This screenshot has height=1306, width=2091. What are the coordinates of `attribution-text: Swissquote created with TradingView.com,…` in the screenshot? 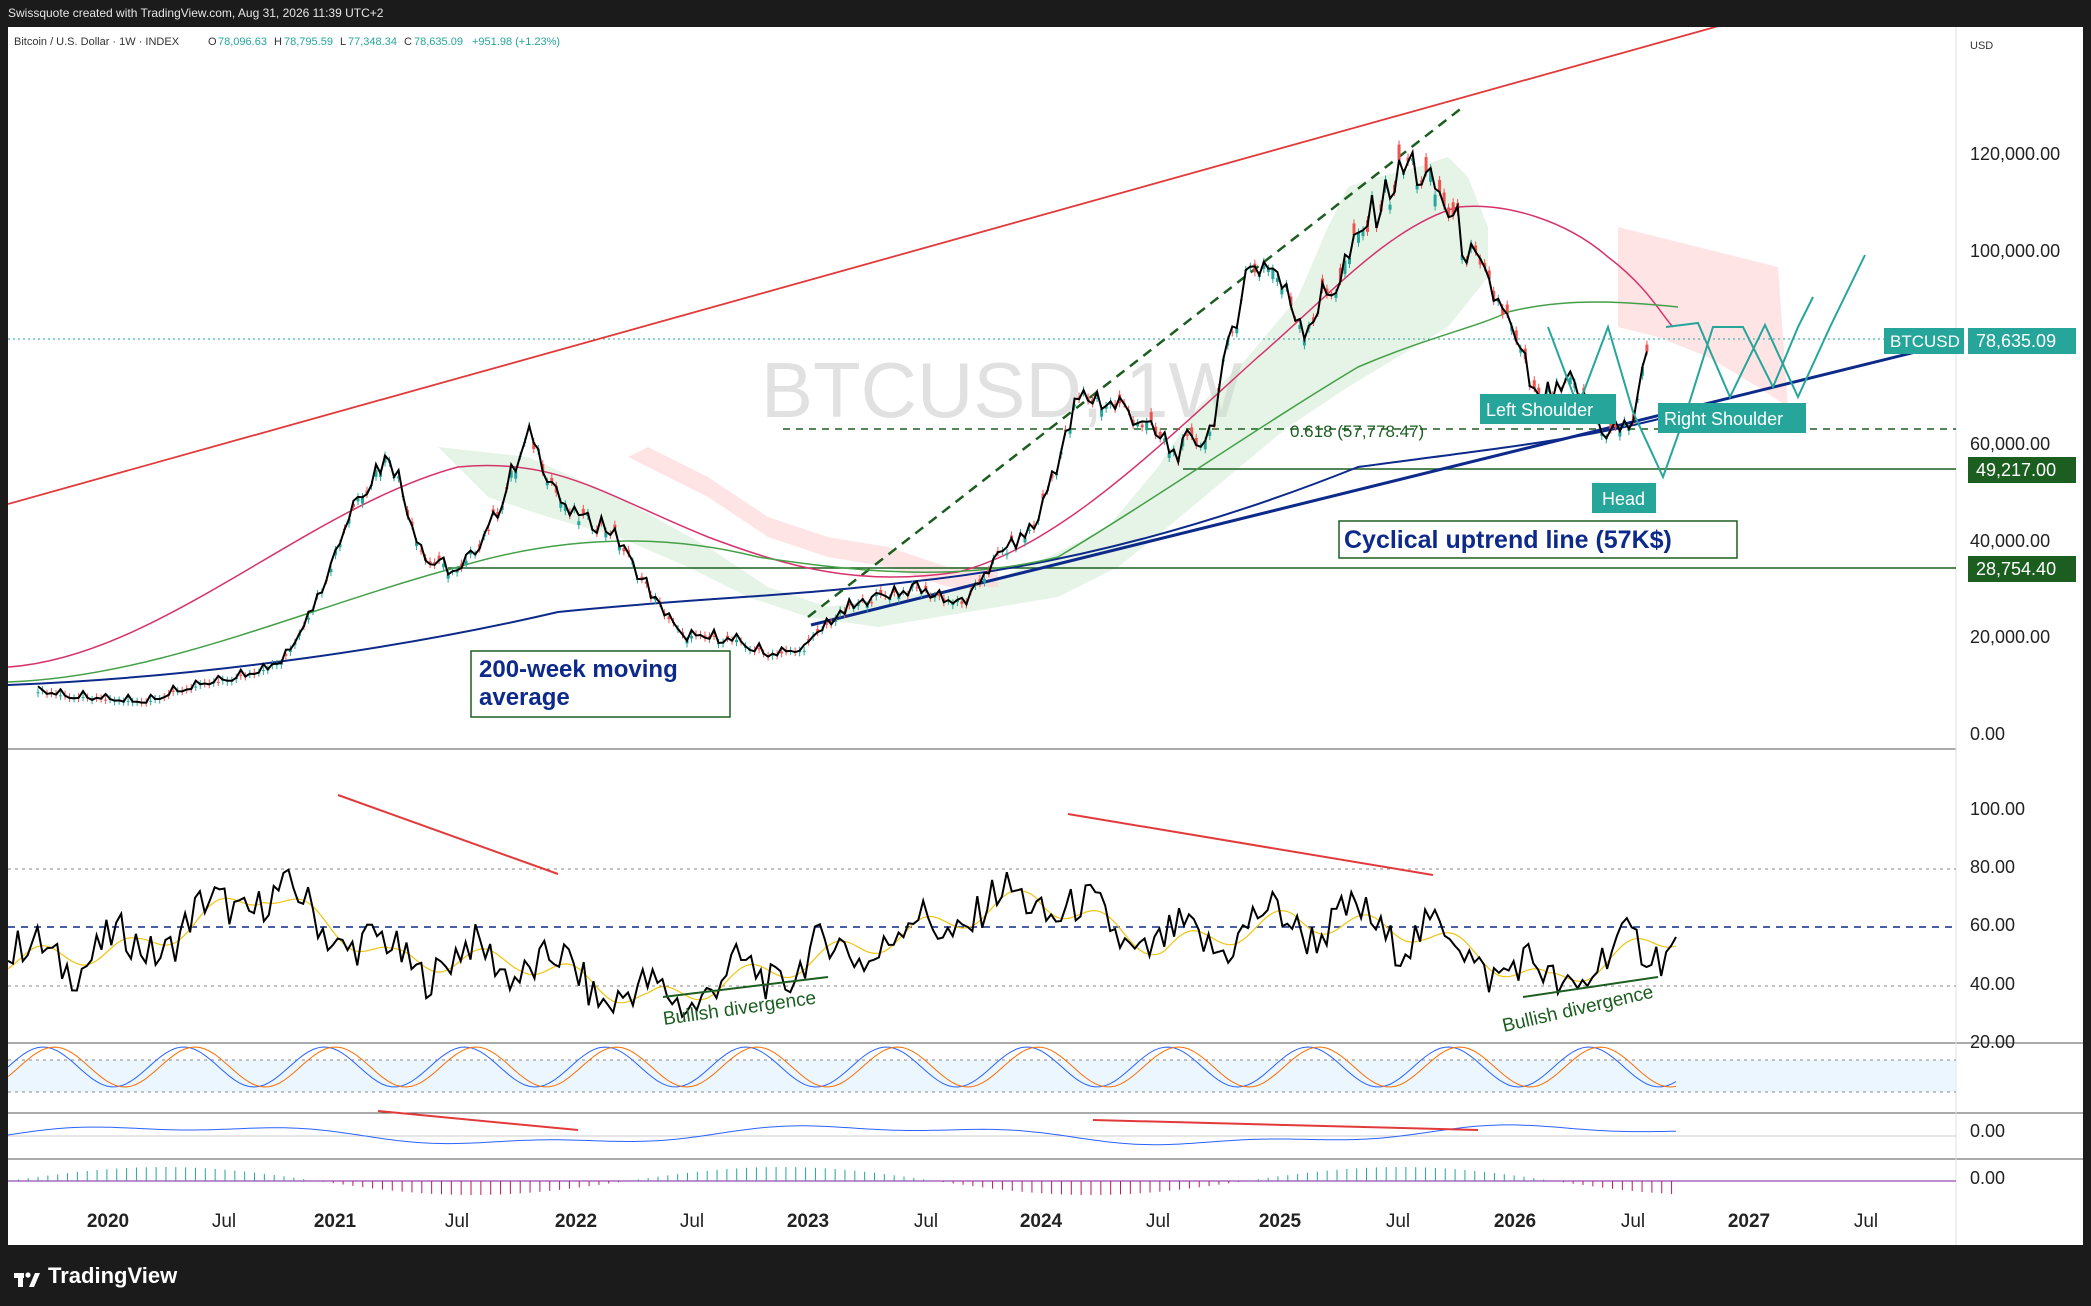 It's located at (196, 13).